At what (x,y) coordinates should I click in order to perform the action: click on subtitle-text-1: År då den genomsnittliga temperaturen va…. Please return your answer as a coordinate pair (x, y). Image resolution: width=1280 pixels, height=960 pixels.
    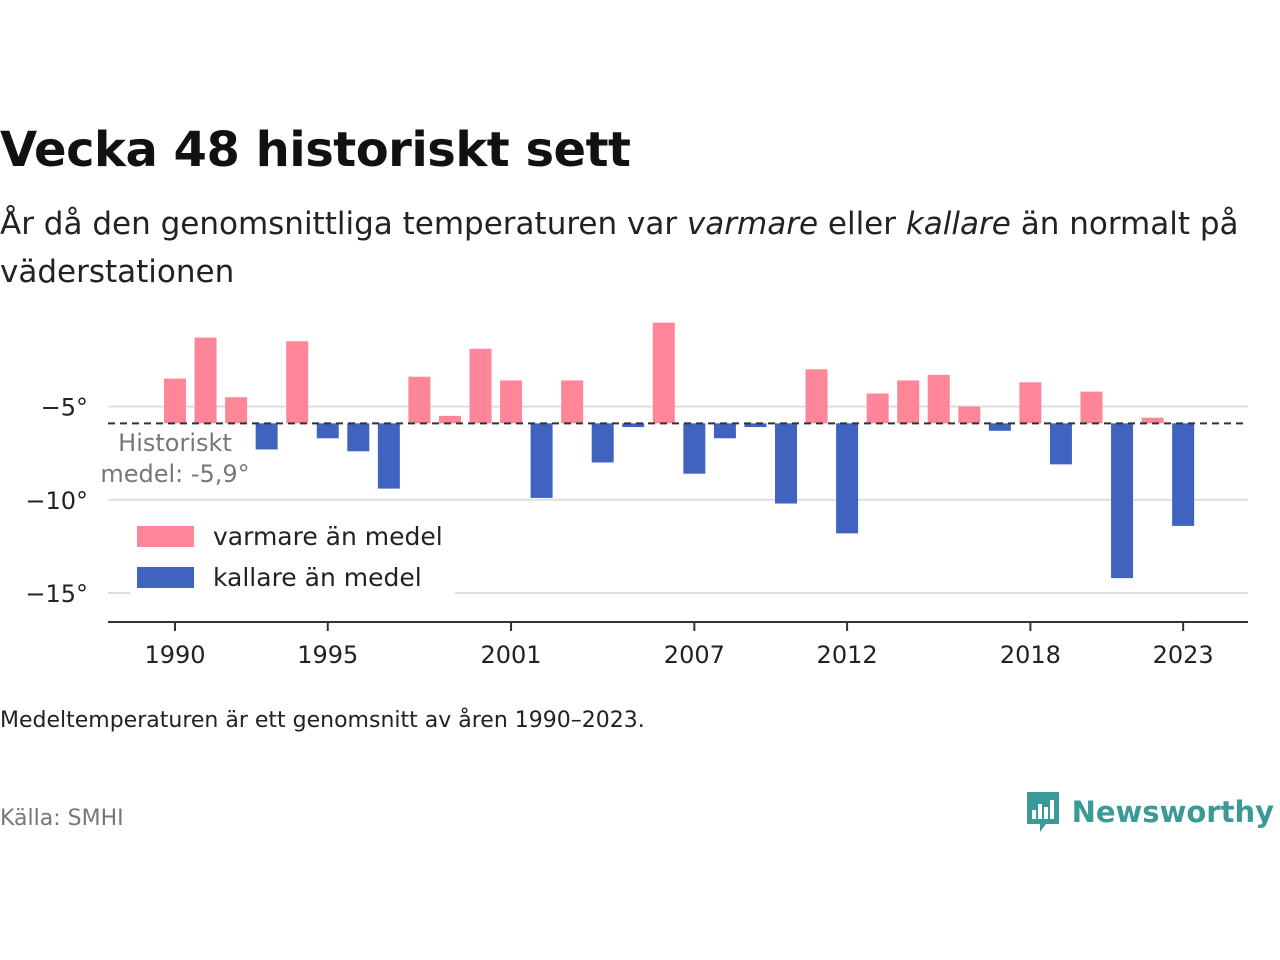
    Looking at the image, I should click on (343, 224).